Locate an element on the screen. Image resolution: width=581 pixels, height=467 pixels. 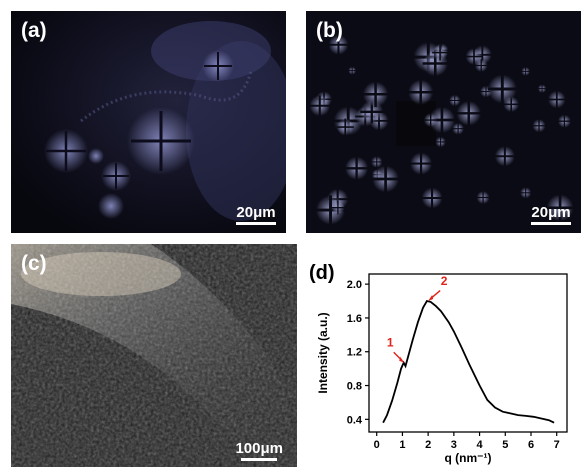
plot-frame is located at coordinates (468, 353).